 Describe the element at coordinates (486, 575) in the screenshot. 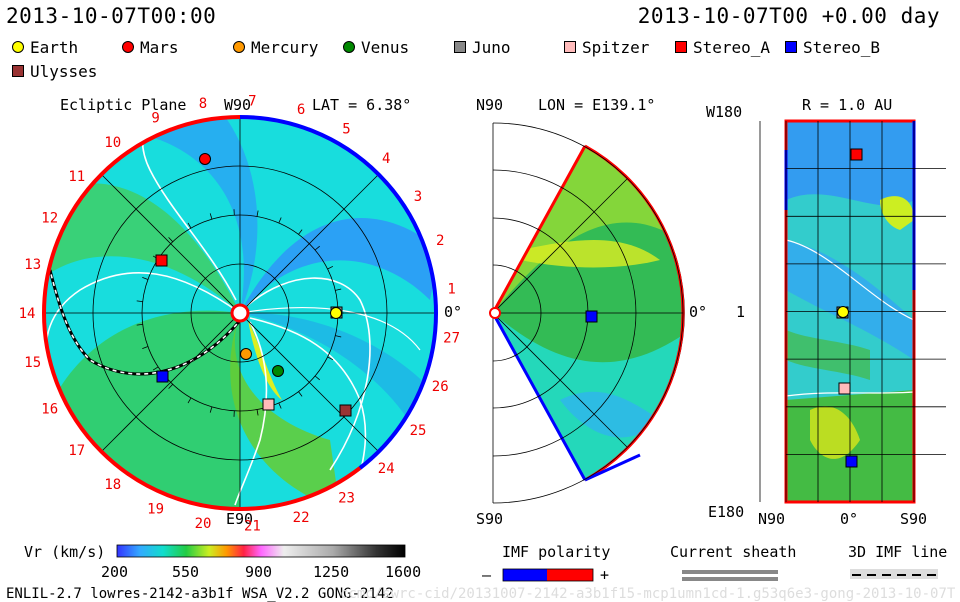

I see `imf-minus: –` at that location.